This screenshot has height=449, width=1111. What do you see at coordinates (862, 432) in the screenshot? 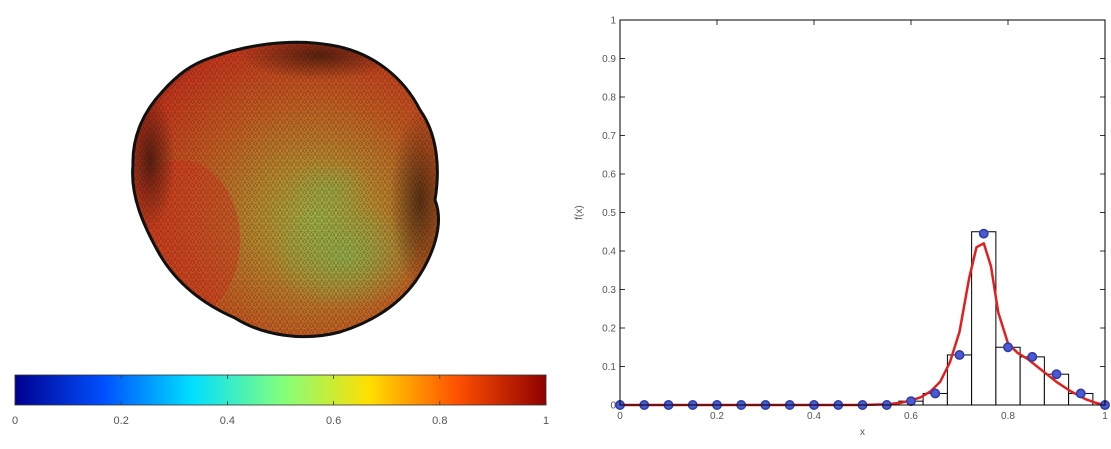
I see `x-axis-label: x` at bounding box center [862, 432].